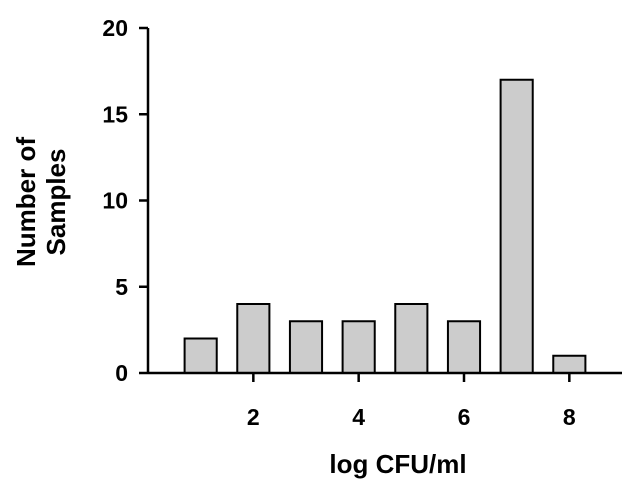  Describe the element at coordinates (56, 202) in the screenshot. I see `y-axis-title-line-2: Samples` at that location.